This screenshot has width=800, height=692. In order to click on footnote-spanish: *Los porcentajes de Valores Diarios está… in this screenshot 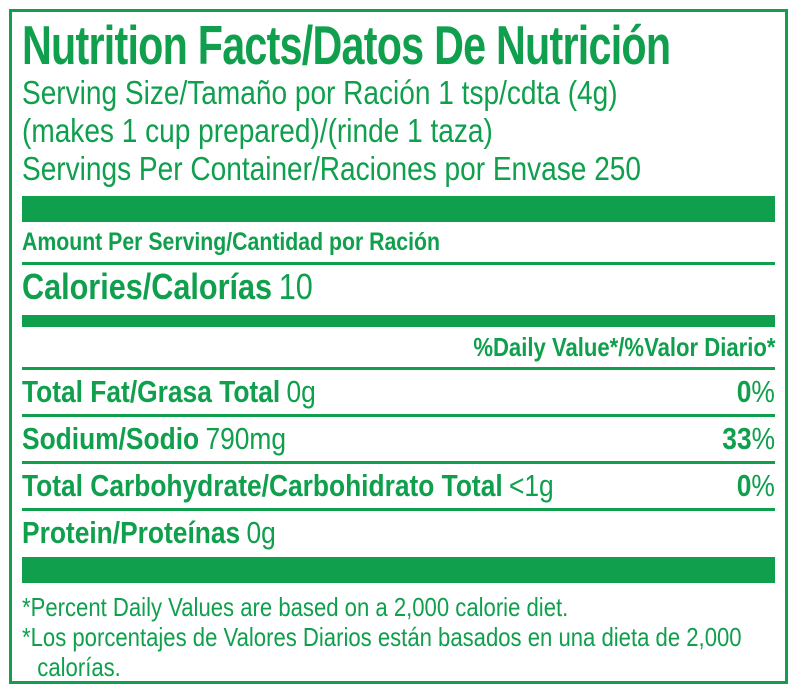, I will do `click(396, 652)`.